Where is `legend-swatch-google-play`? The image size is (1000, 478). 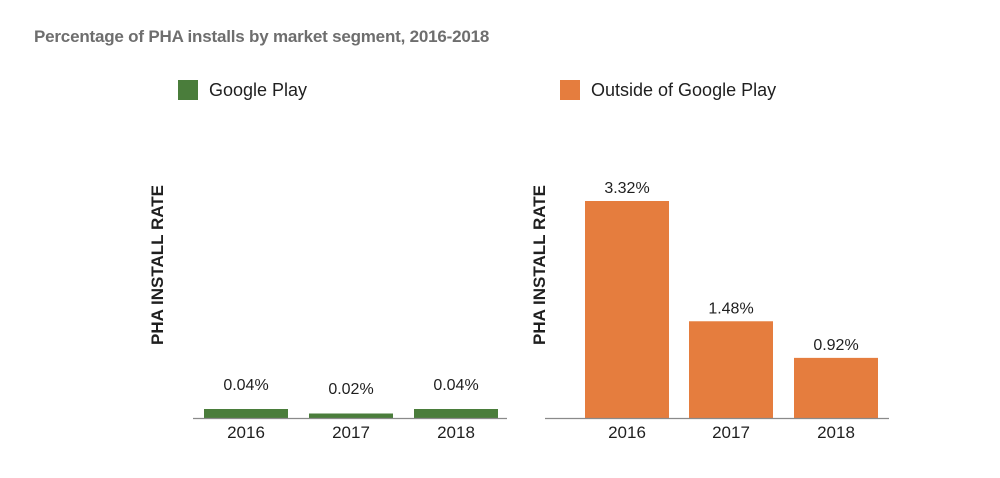 legend-swatch-google-play is located at coordinates (188, 90).